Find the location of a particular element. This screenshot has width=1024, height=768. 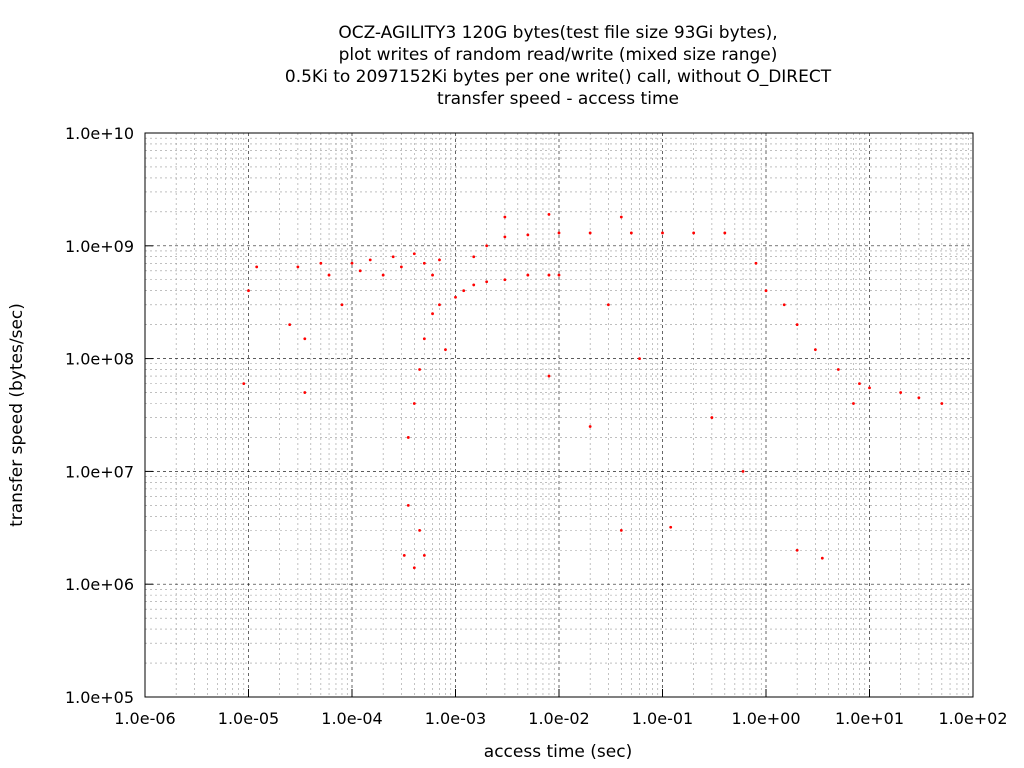

x-tick-label: 1.0e+00 is located at coordinates (765, 718).